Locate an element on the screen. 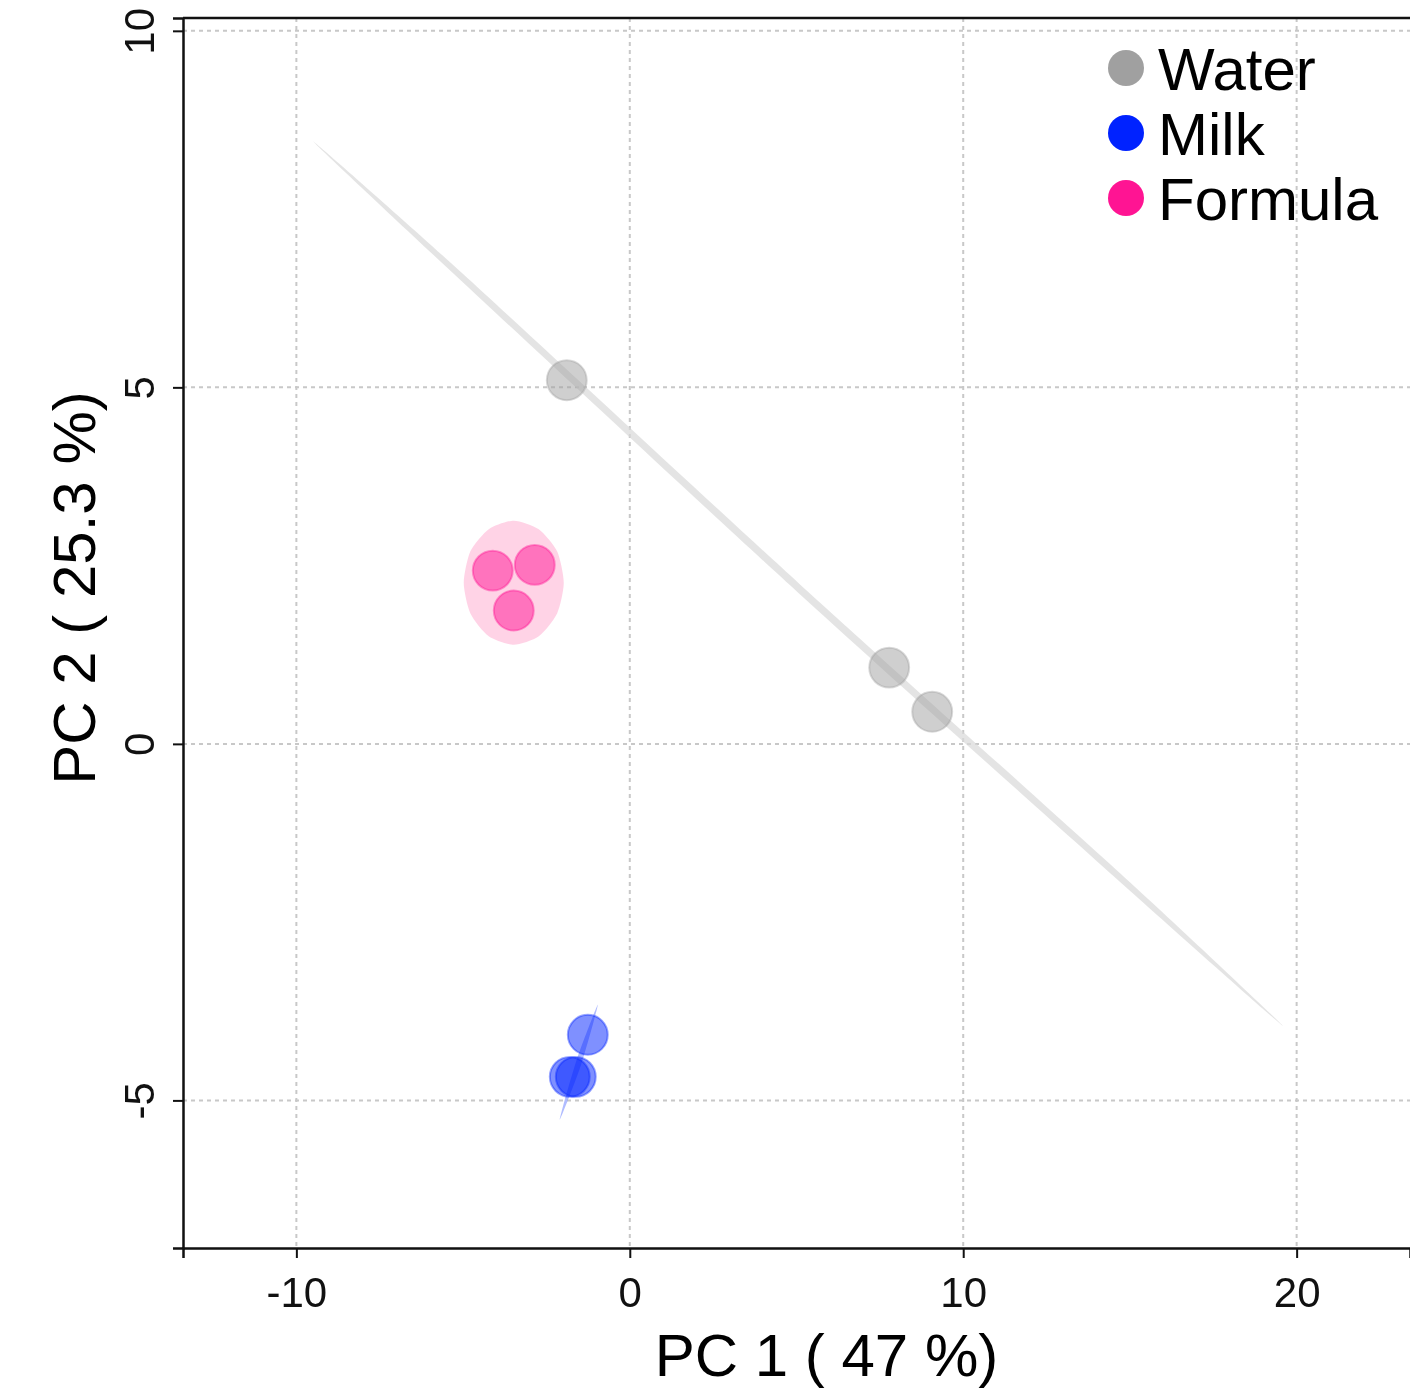 This screenshot has height=1393, width=1410. y-tick-label: 5 is located at coordinates (139, 388).